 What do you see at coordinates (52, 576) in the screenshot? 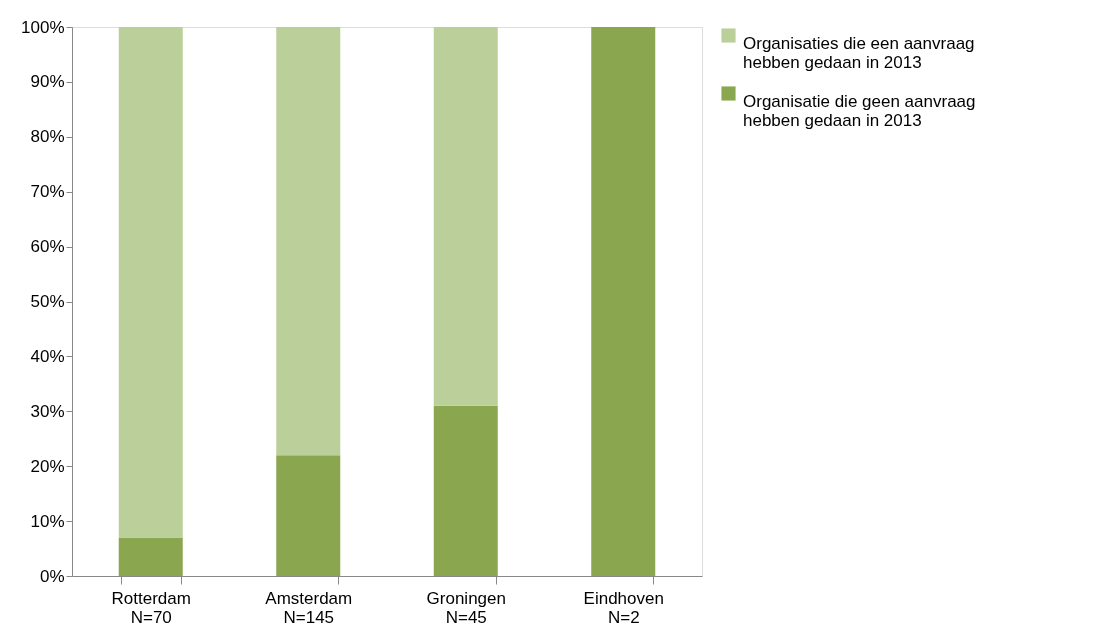
I see `y-tick-label: 0%` at bounding box center [52, 576].